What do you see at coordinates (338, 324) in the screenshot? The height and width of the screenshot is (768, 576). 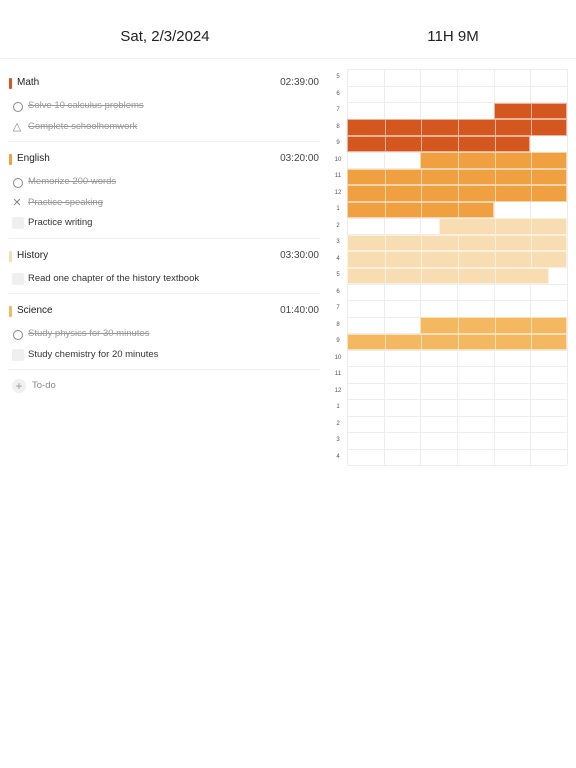 I see `hour-label: 8` at bounding box center [338, 324].